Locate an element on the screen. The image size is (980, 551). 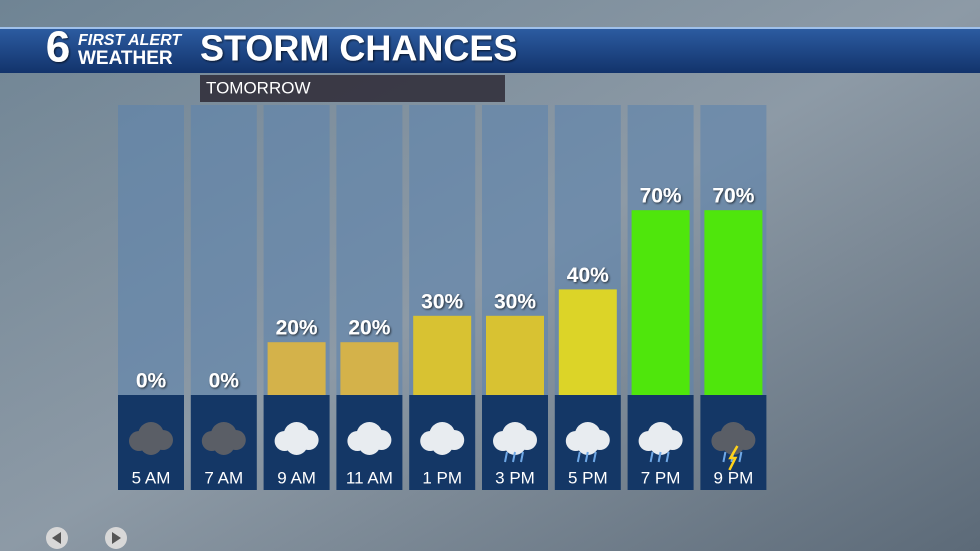
chart-subtitle: TOMORROW is located at coordinates (258, 87).